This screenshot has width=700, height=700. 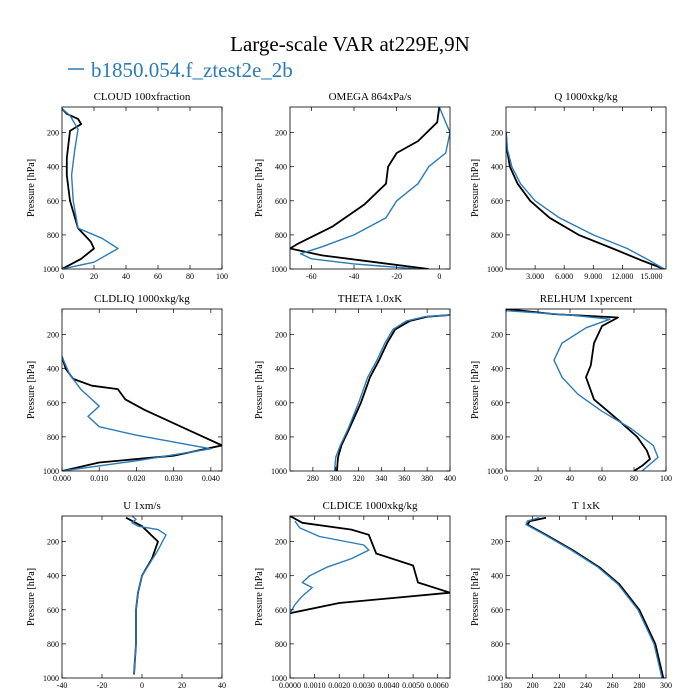 What do you see at coordinates (354, 276) in the screenshot?
I see `x-tick-label: -40` at bounding box center [354, 276].